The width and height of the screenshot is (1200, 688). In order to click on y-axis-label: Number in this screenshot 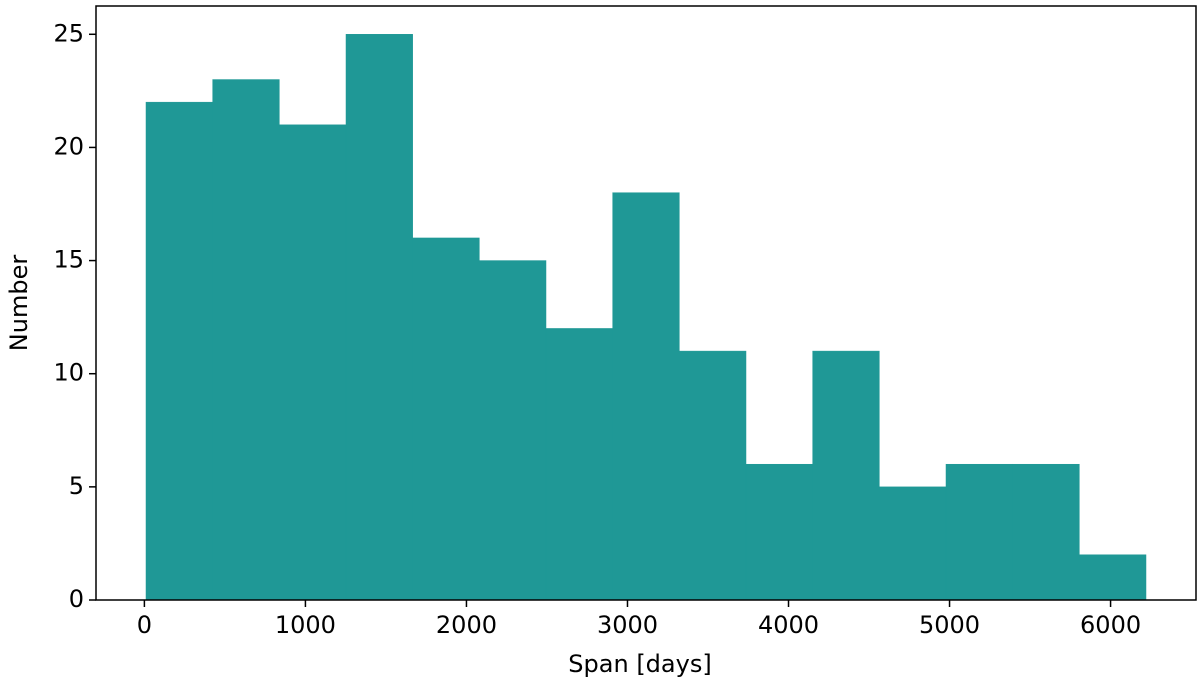, I will do `click(19, 303)`.